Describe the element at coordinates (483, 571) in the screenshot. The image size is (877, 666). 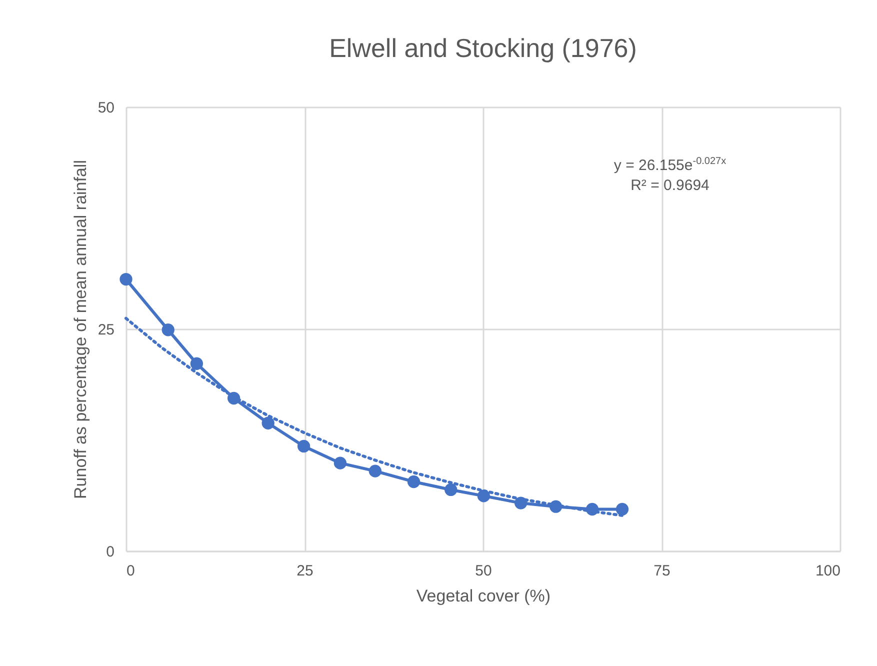
I see `x-tick-label: 50` at that location.